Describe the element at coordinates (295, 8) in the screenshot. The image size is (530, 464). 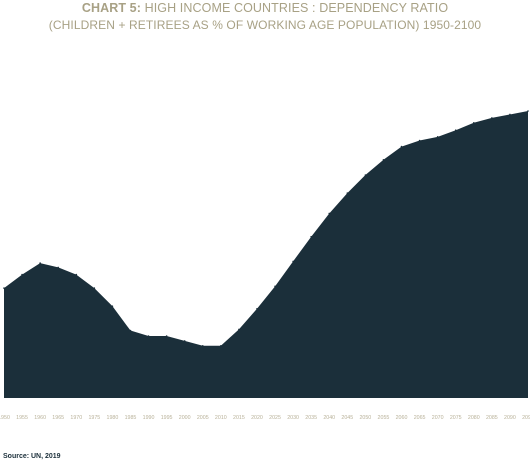
I see `chart-title-main: HIGH INCOME COUNTRIES : DEPENDENCY RATIO` at that location.